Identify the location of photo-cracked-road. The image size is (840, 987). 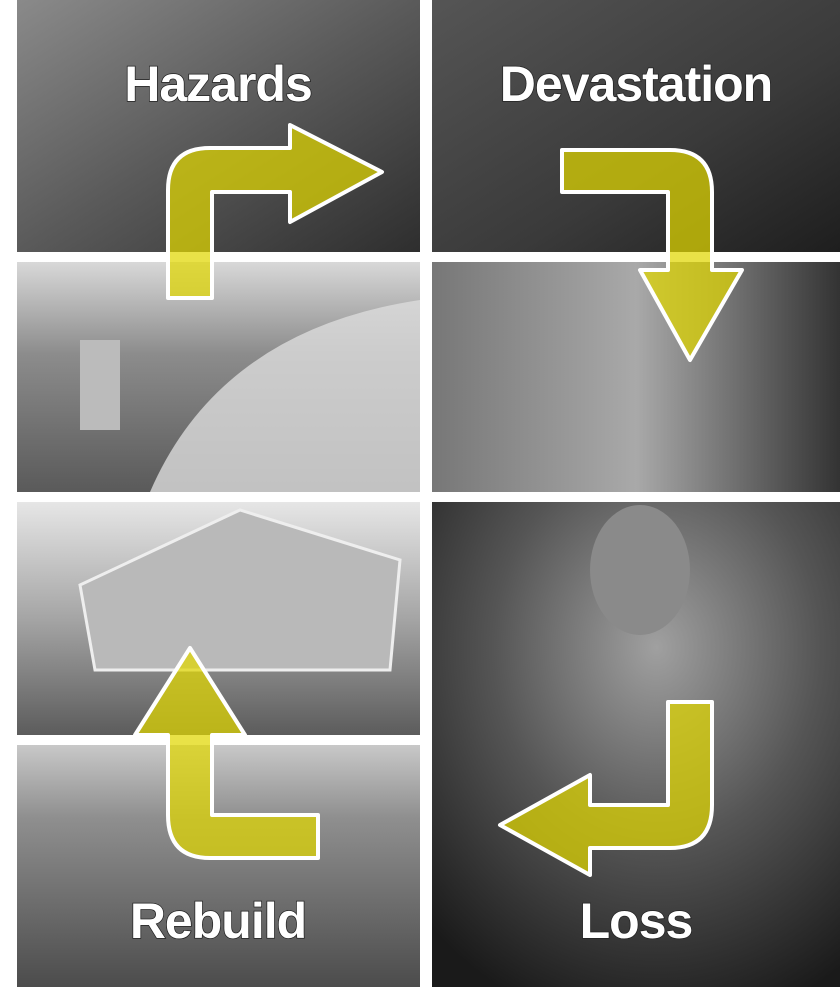
(218, 126).